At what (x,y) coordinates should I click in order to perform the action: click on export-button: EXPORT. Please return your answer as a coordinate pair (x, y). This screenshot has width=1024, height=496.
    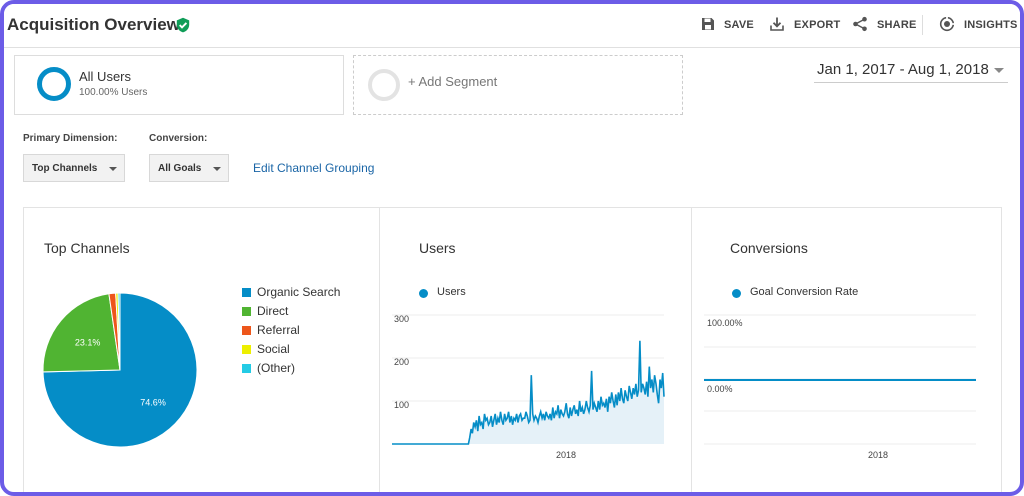
    Looking at the image, I should click on (817, 25).